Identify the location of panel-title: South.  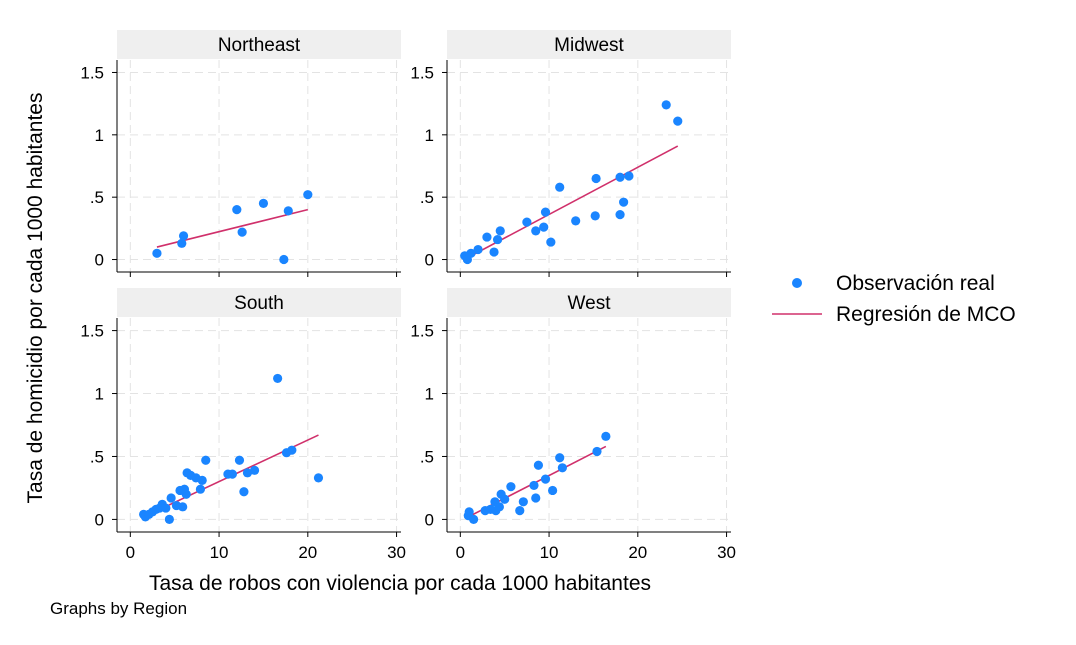
(259, 303).